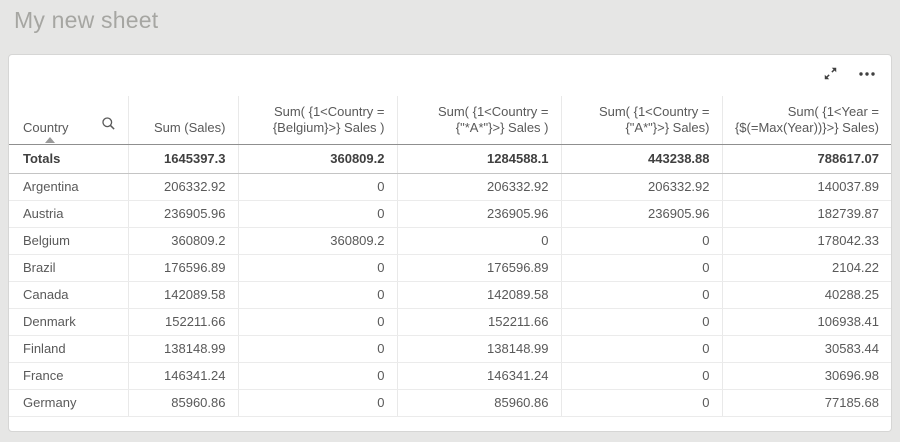  I want to click on table-row: Denmark 152211.66 0 152211.66 0 106938.41, so click(450, 322).